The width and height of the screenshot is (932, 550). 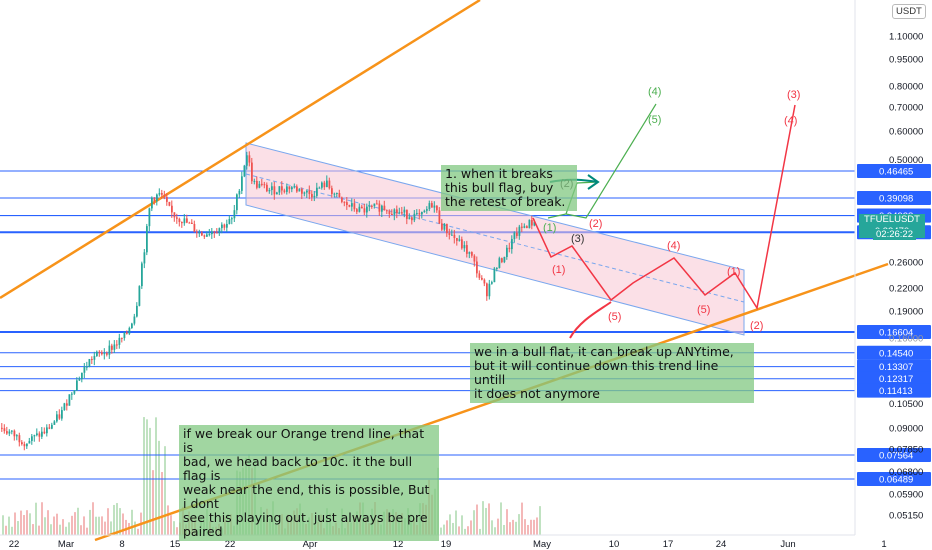 I want to click on price-tick-label: 0.50000, so click(x=906, y=160).